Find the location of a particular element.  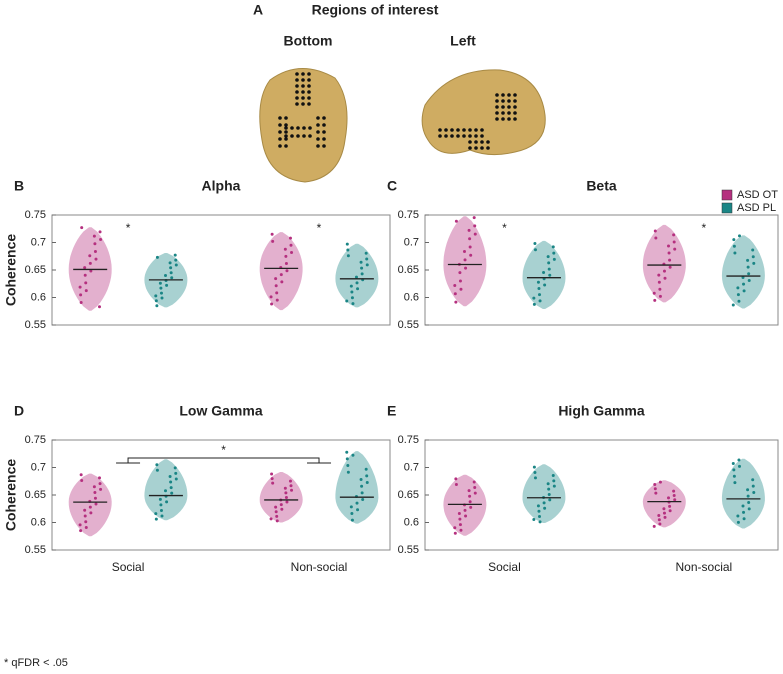

y-tick-label: 0.55 is located at coordinates (408, 550).